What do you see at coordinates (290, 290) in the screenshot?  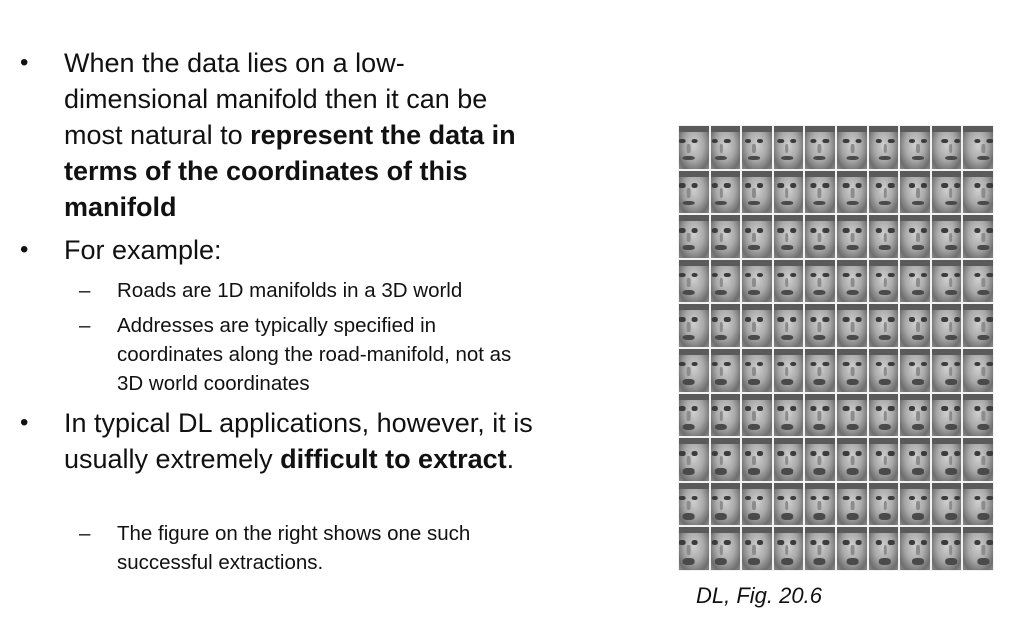 I see `sub-bullet-text: Roads are 1D manifolds in a 3D world` at bounding box center [290, 290].